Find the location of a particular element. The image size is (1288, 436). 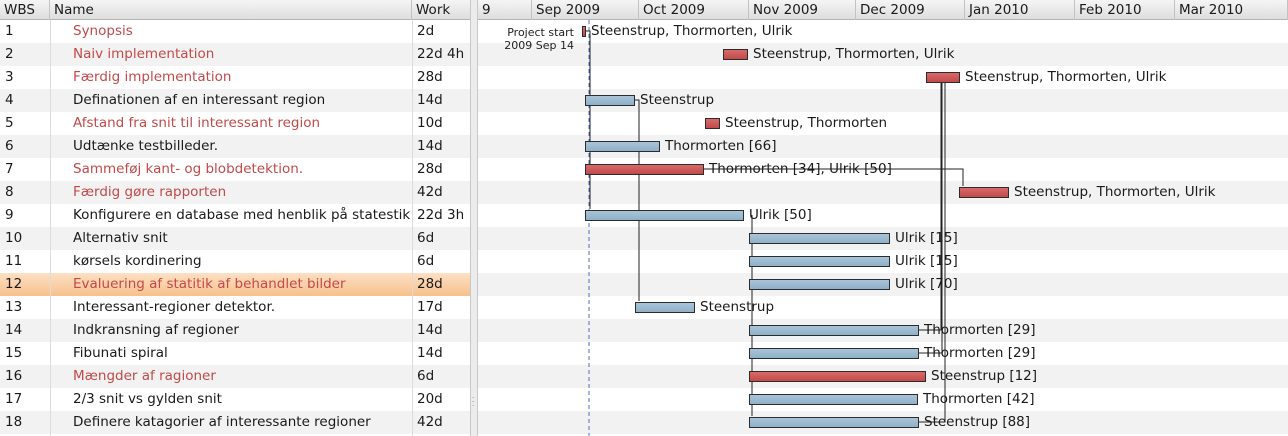

task-wbs: 13 is located at coordinates (14, 307).